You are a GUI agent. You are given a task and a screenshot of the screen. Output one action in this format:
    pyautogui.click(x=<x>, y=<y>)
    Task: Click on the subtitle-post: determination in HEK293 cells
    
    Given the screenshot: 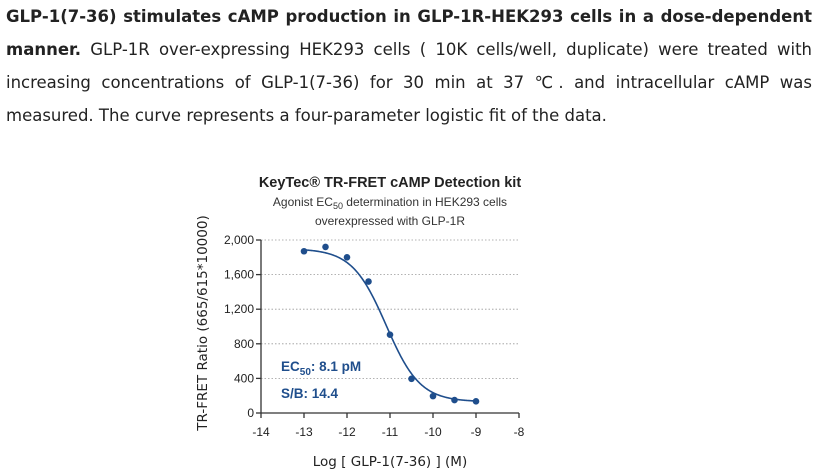 What is the action you would take?
    pyautogui.click(x=425, y=202)
    